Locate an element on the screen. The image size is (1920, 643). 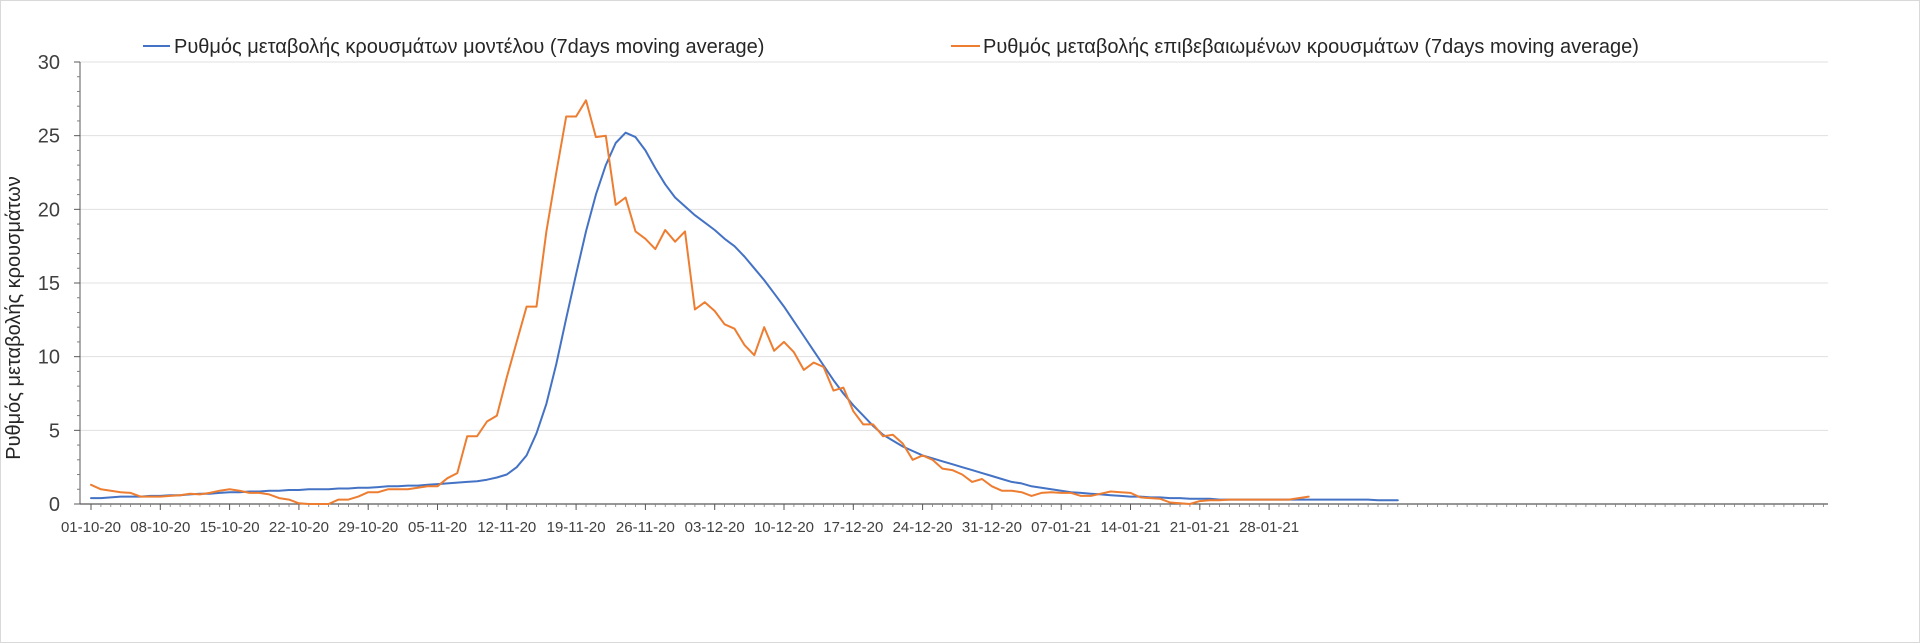
y-axis-ticks: 0 5 10 15 20 25 30 is located at coordinates (59, 284).